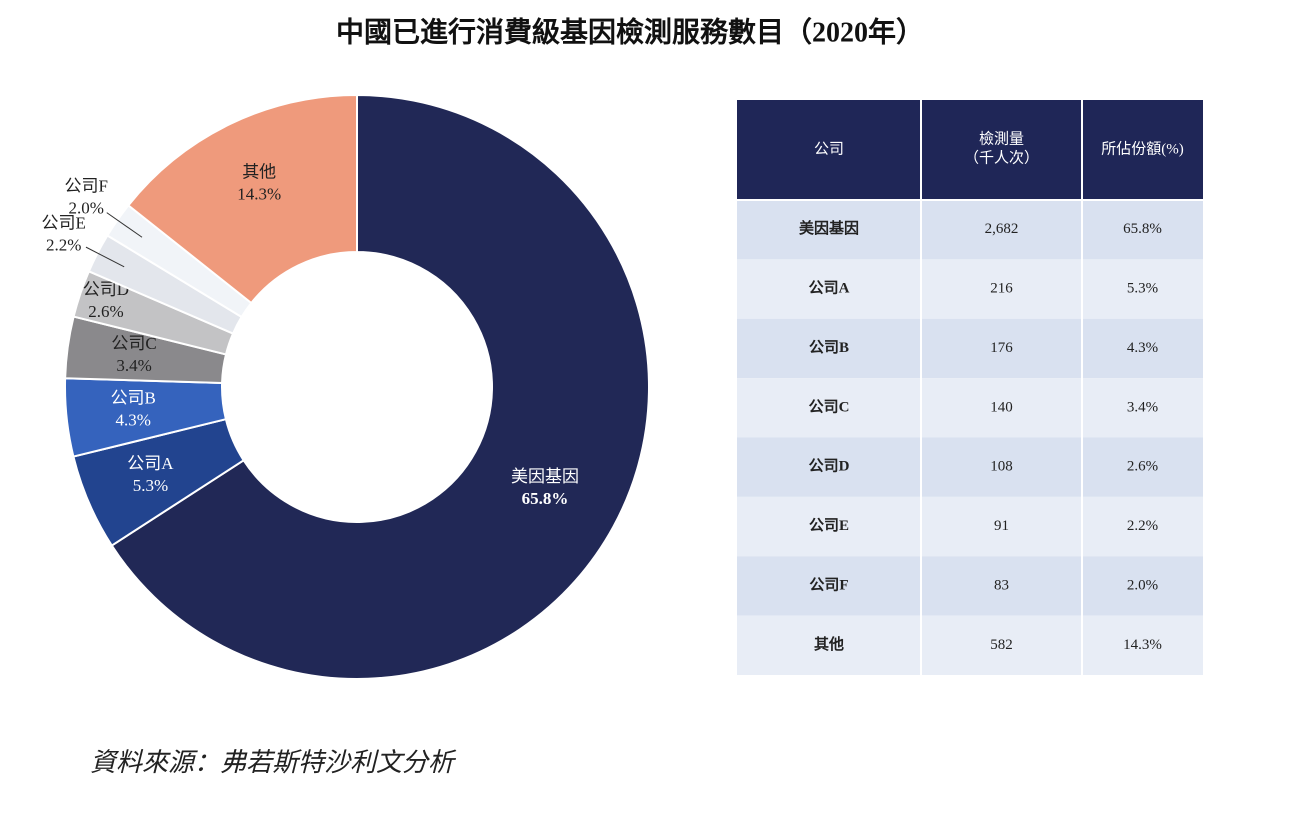 The width and height of the screenshot is (1295, 814). Describe the element at coordinates (829, 644) in the screenshot. I see `table-cell: 其他` at that location.